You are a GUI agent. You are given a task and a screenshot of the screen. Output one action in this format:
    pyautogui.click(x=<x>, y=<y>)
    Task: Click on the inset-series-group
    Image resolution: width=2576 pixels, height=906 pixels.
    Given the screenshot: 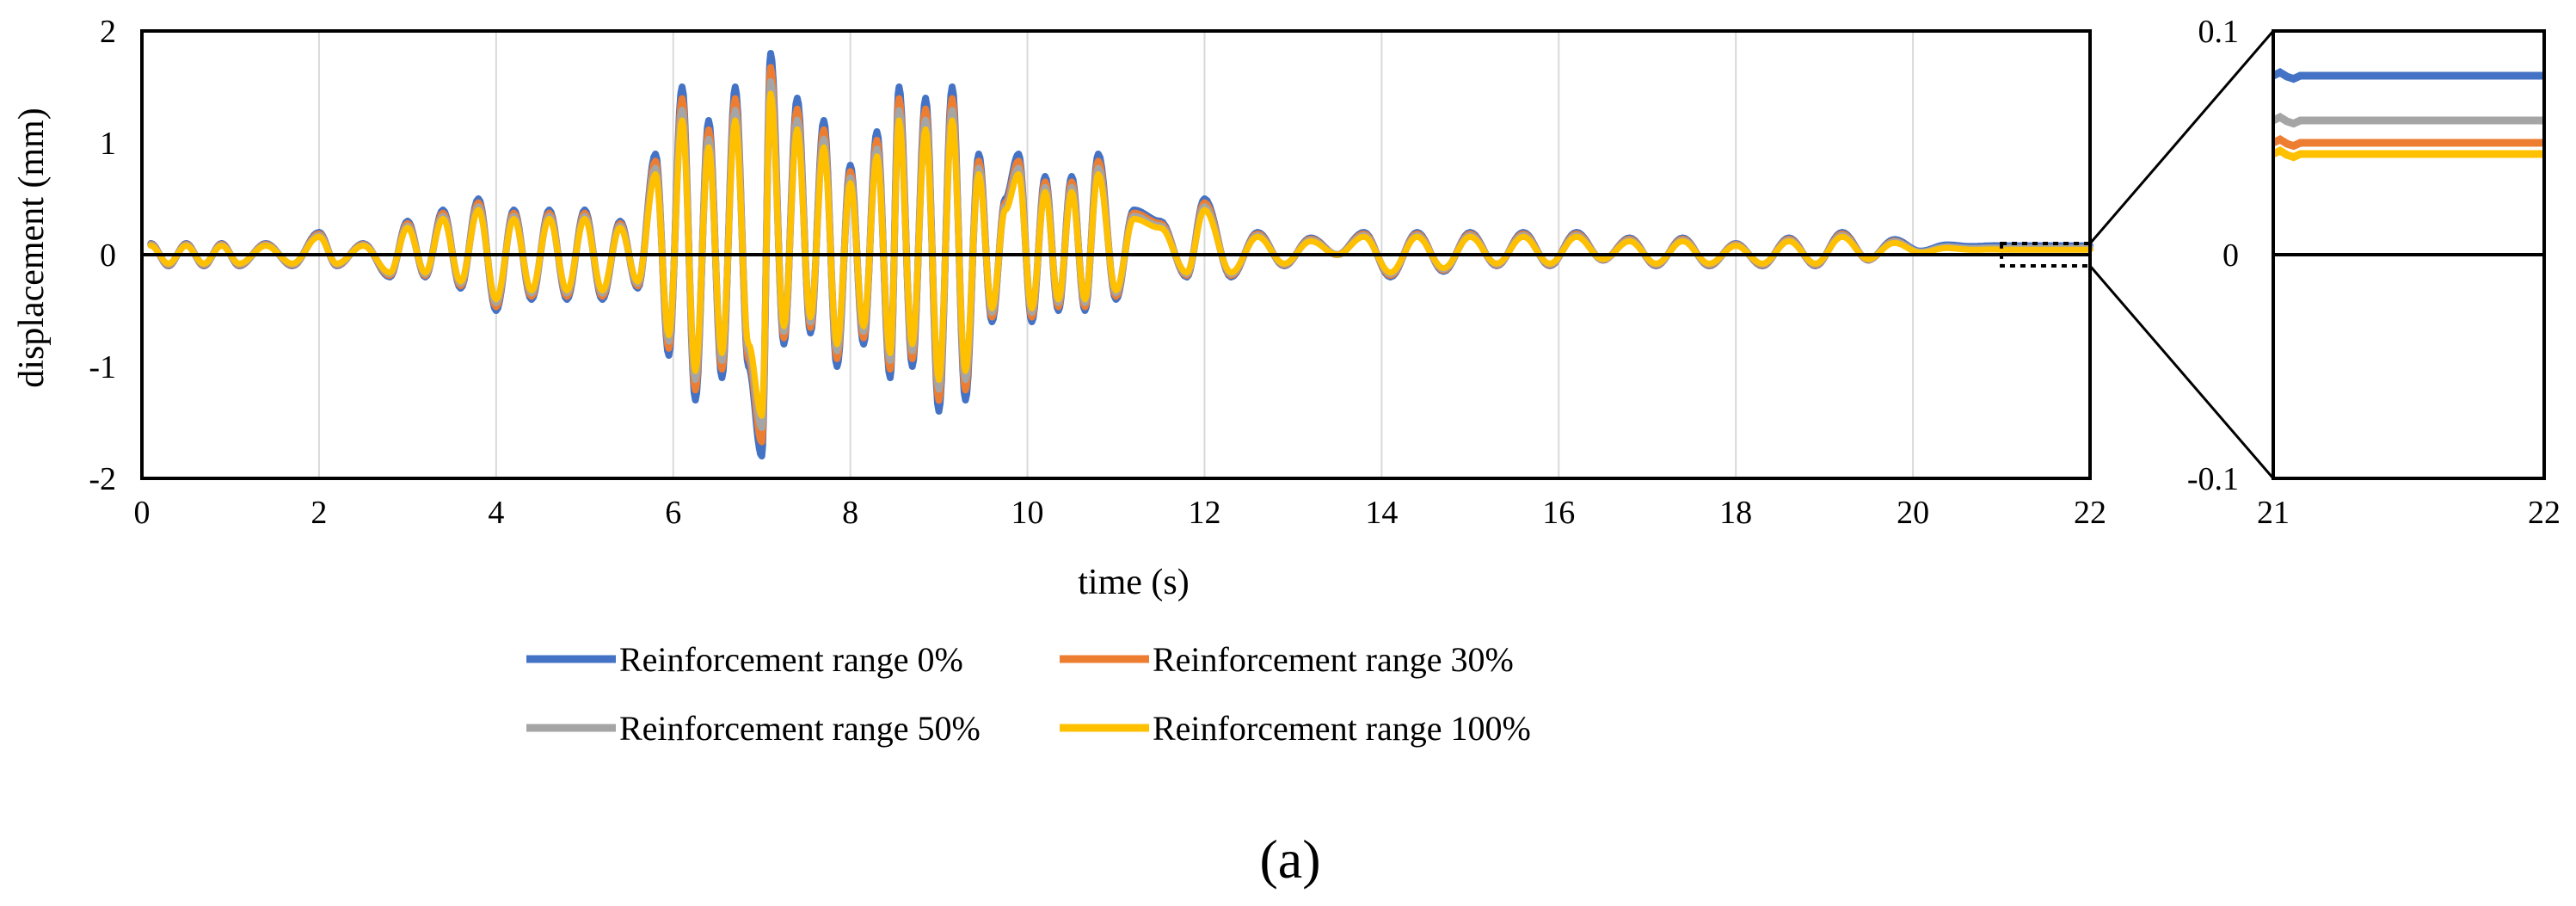 What is the action you would take?
    pyautogui.click(x=2408, y=114)
    